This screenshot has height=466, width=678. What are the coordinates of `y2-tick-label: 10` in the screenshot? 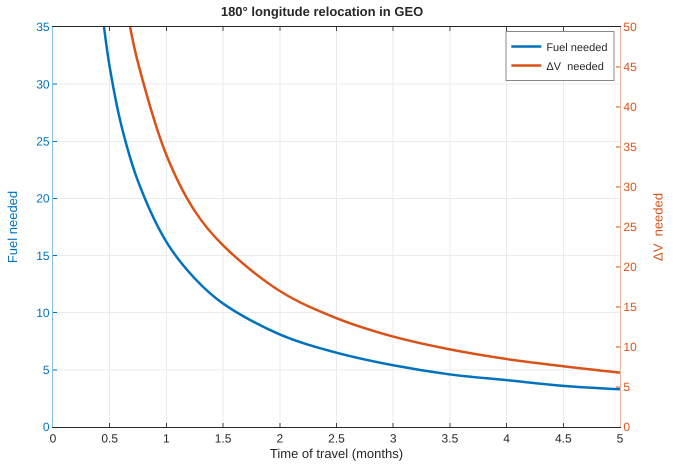 It's located at (630, 347).